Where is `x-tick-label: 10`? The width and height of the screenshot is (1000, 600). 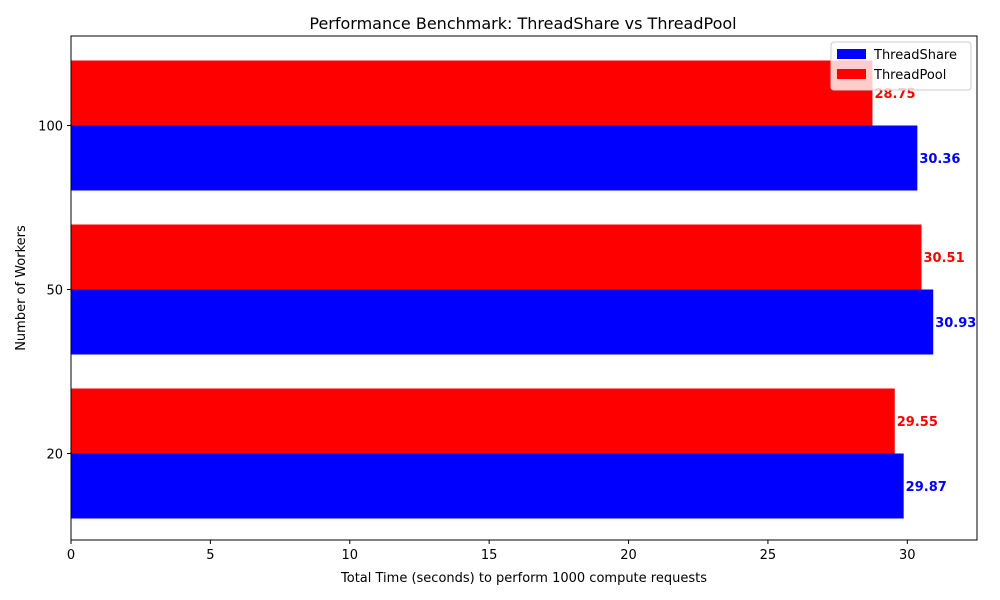 x-tick-label: 10 is located at coordinates (349, 555).